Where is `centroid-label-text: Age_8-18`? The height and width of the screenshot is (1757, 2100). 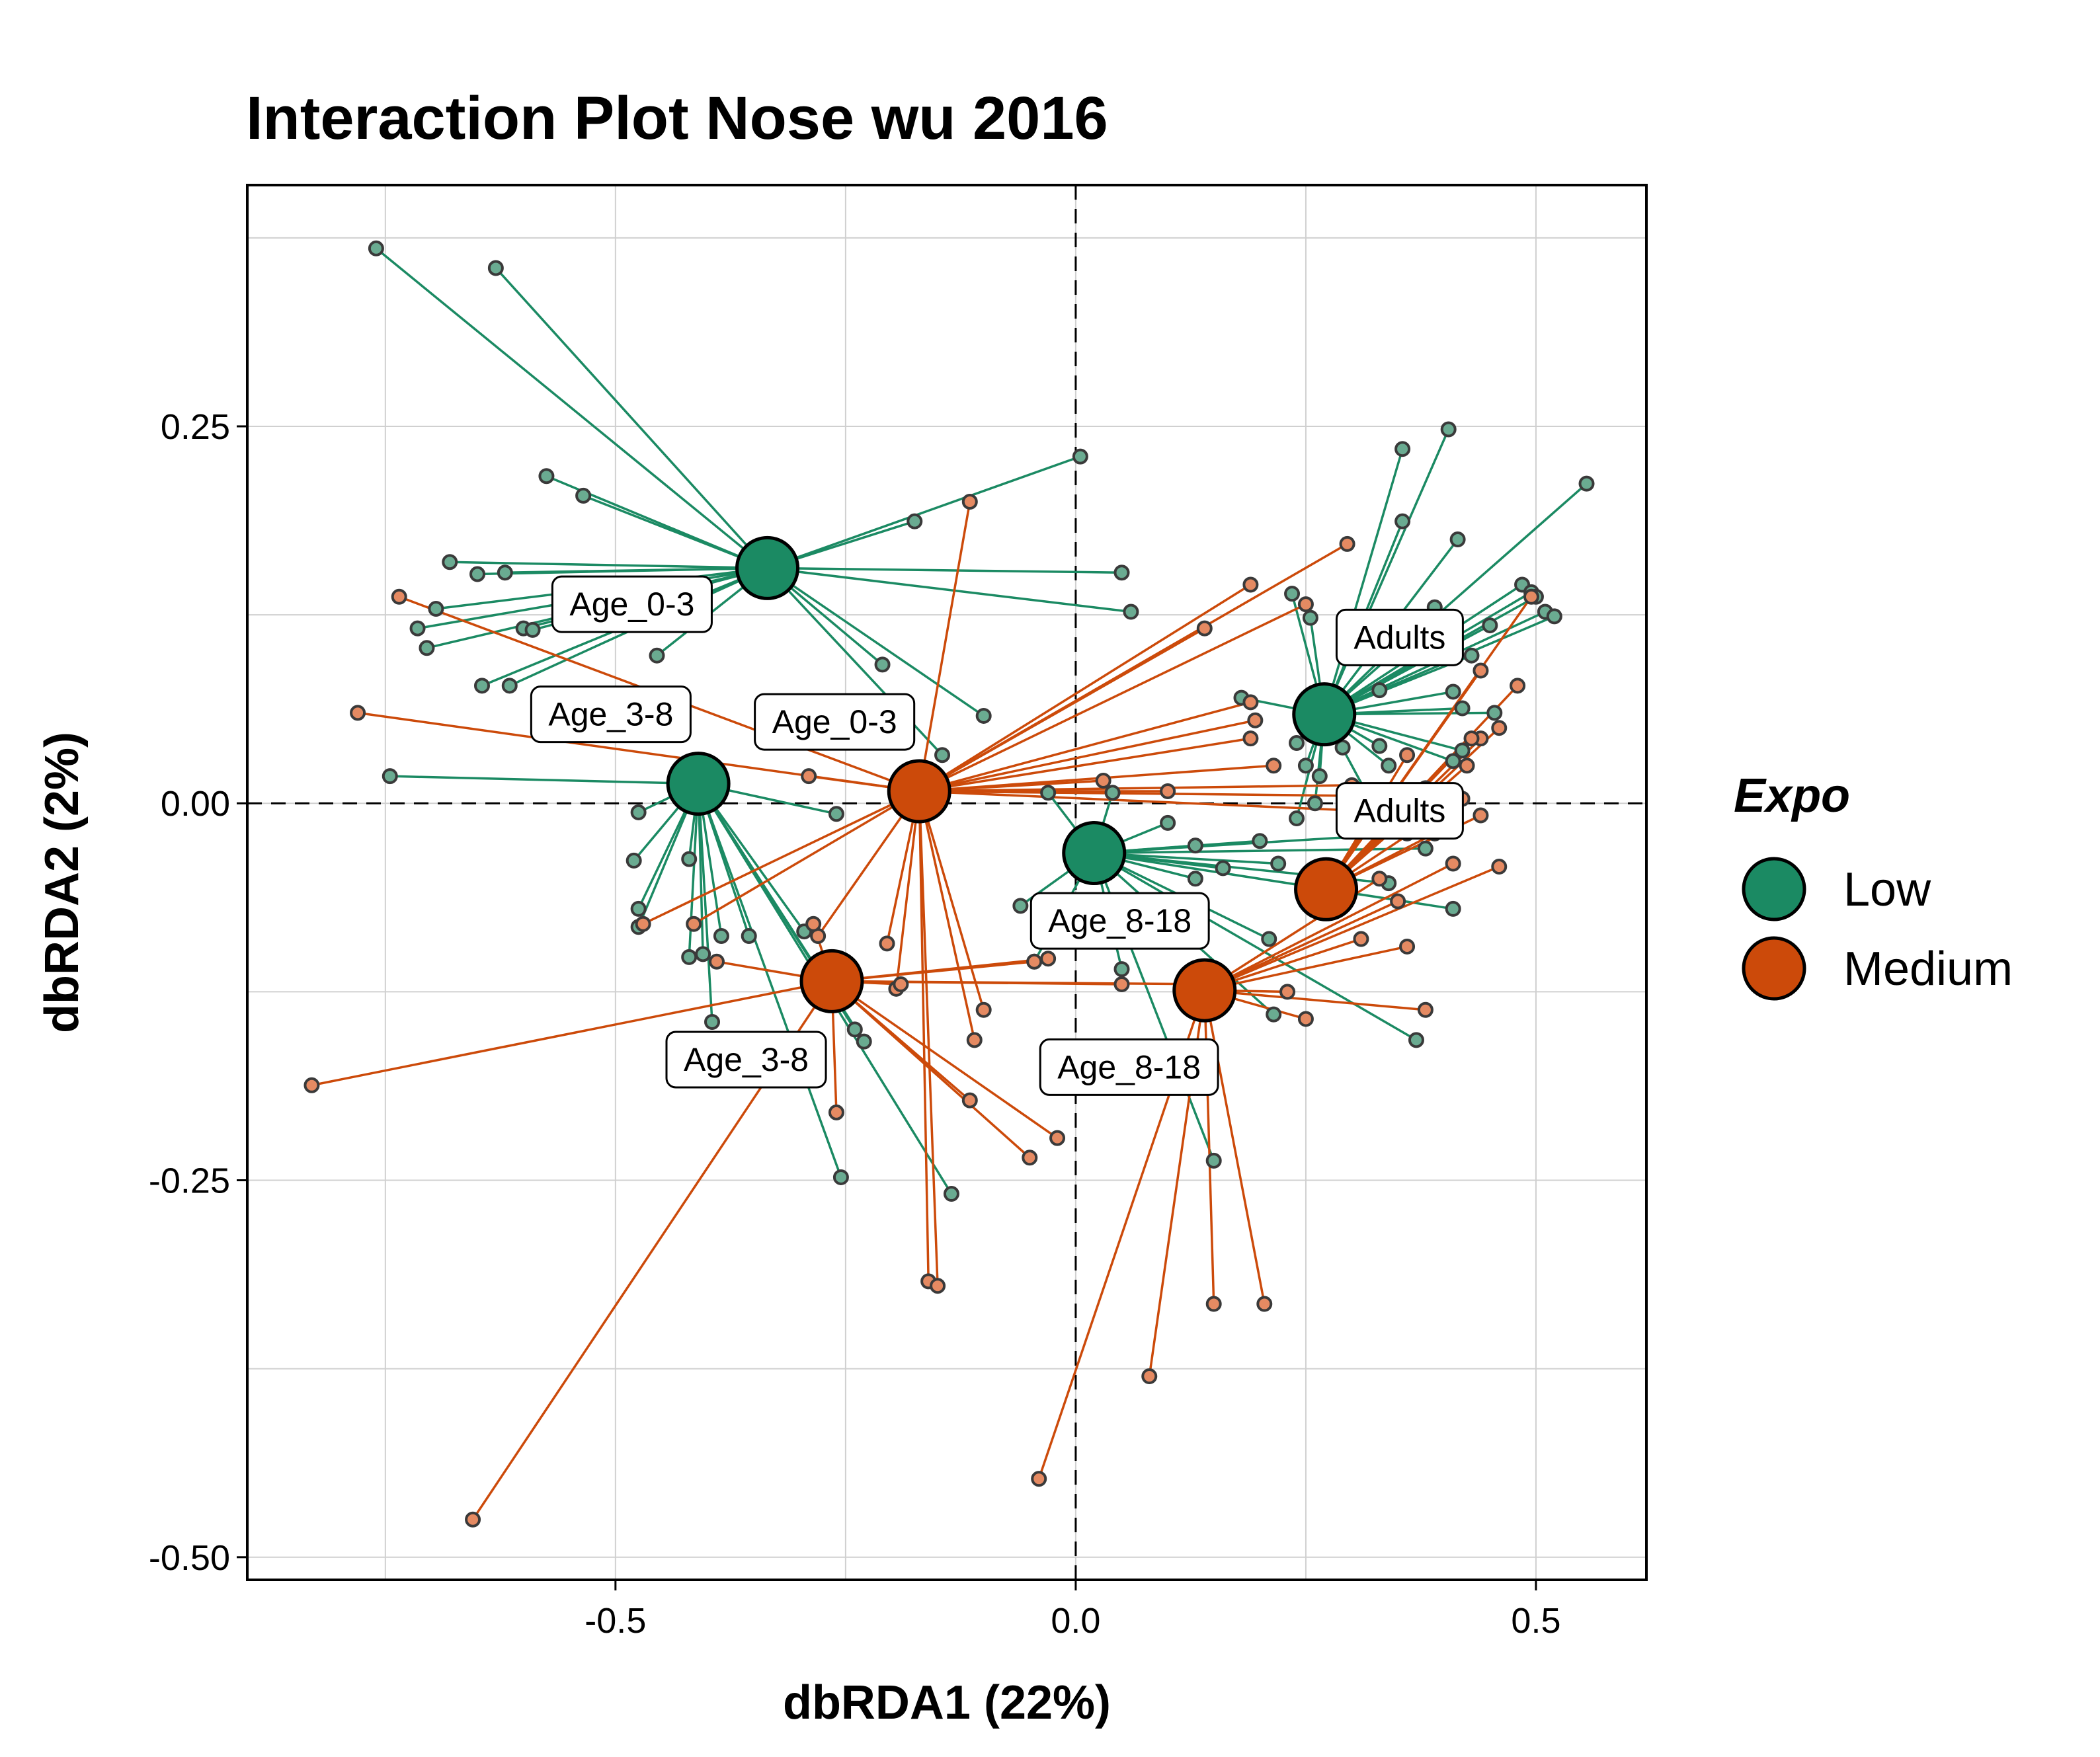
centroid-label-text: Age_8-18 is located at coordinates (1119, 920).